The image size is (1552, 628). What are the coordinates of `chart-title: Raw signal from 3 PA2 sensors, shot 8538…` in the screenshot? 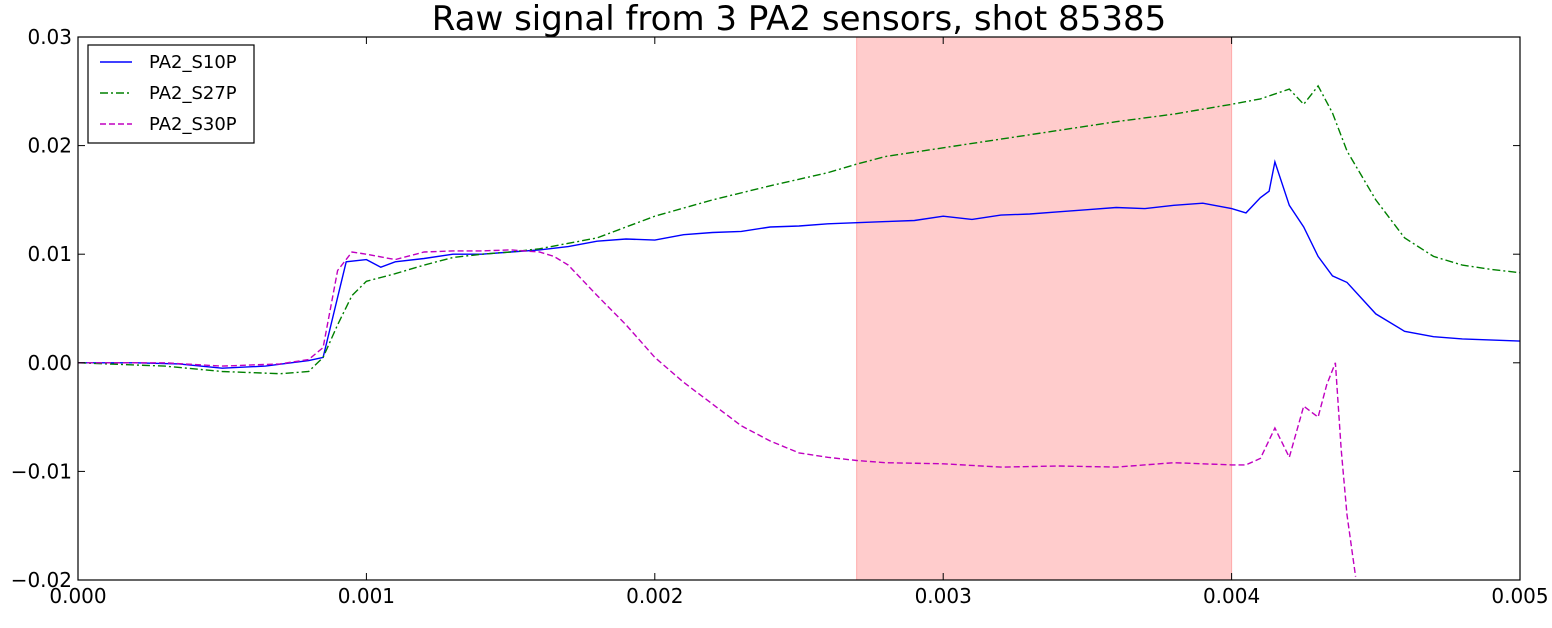 It's located at (799, 19).